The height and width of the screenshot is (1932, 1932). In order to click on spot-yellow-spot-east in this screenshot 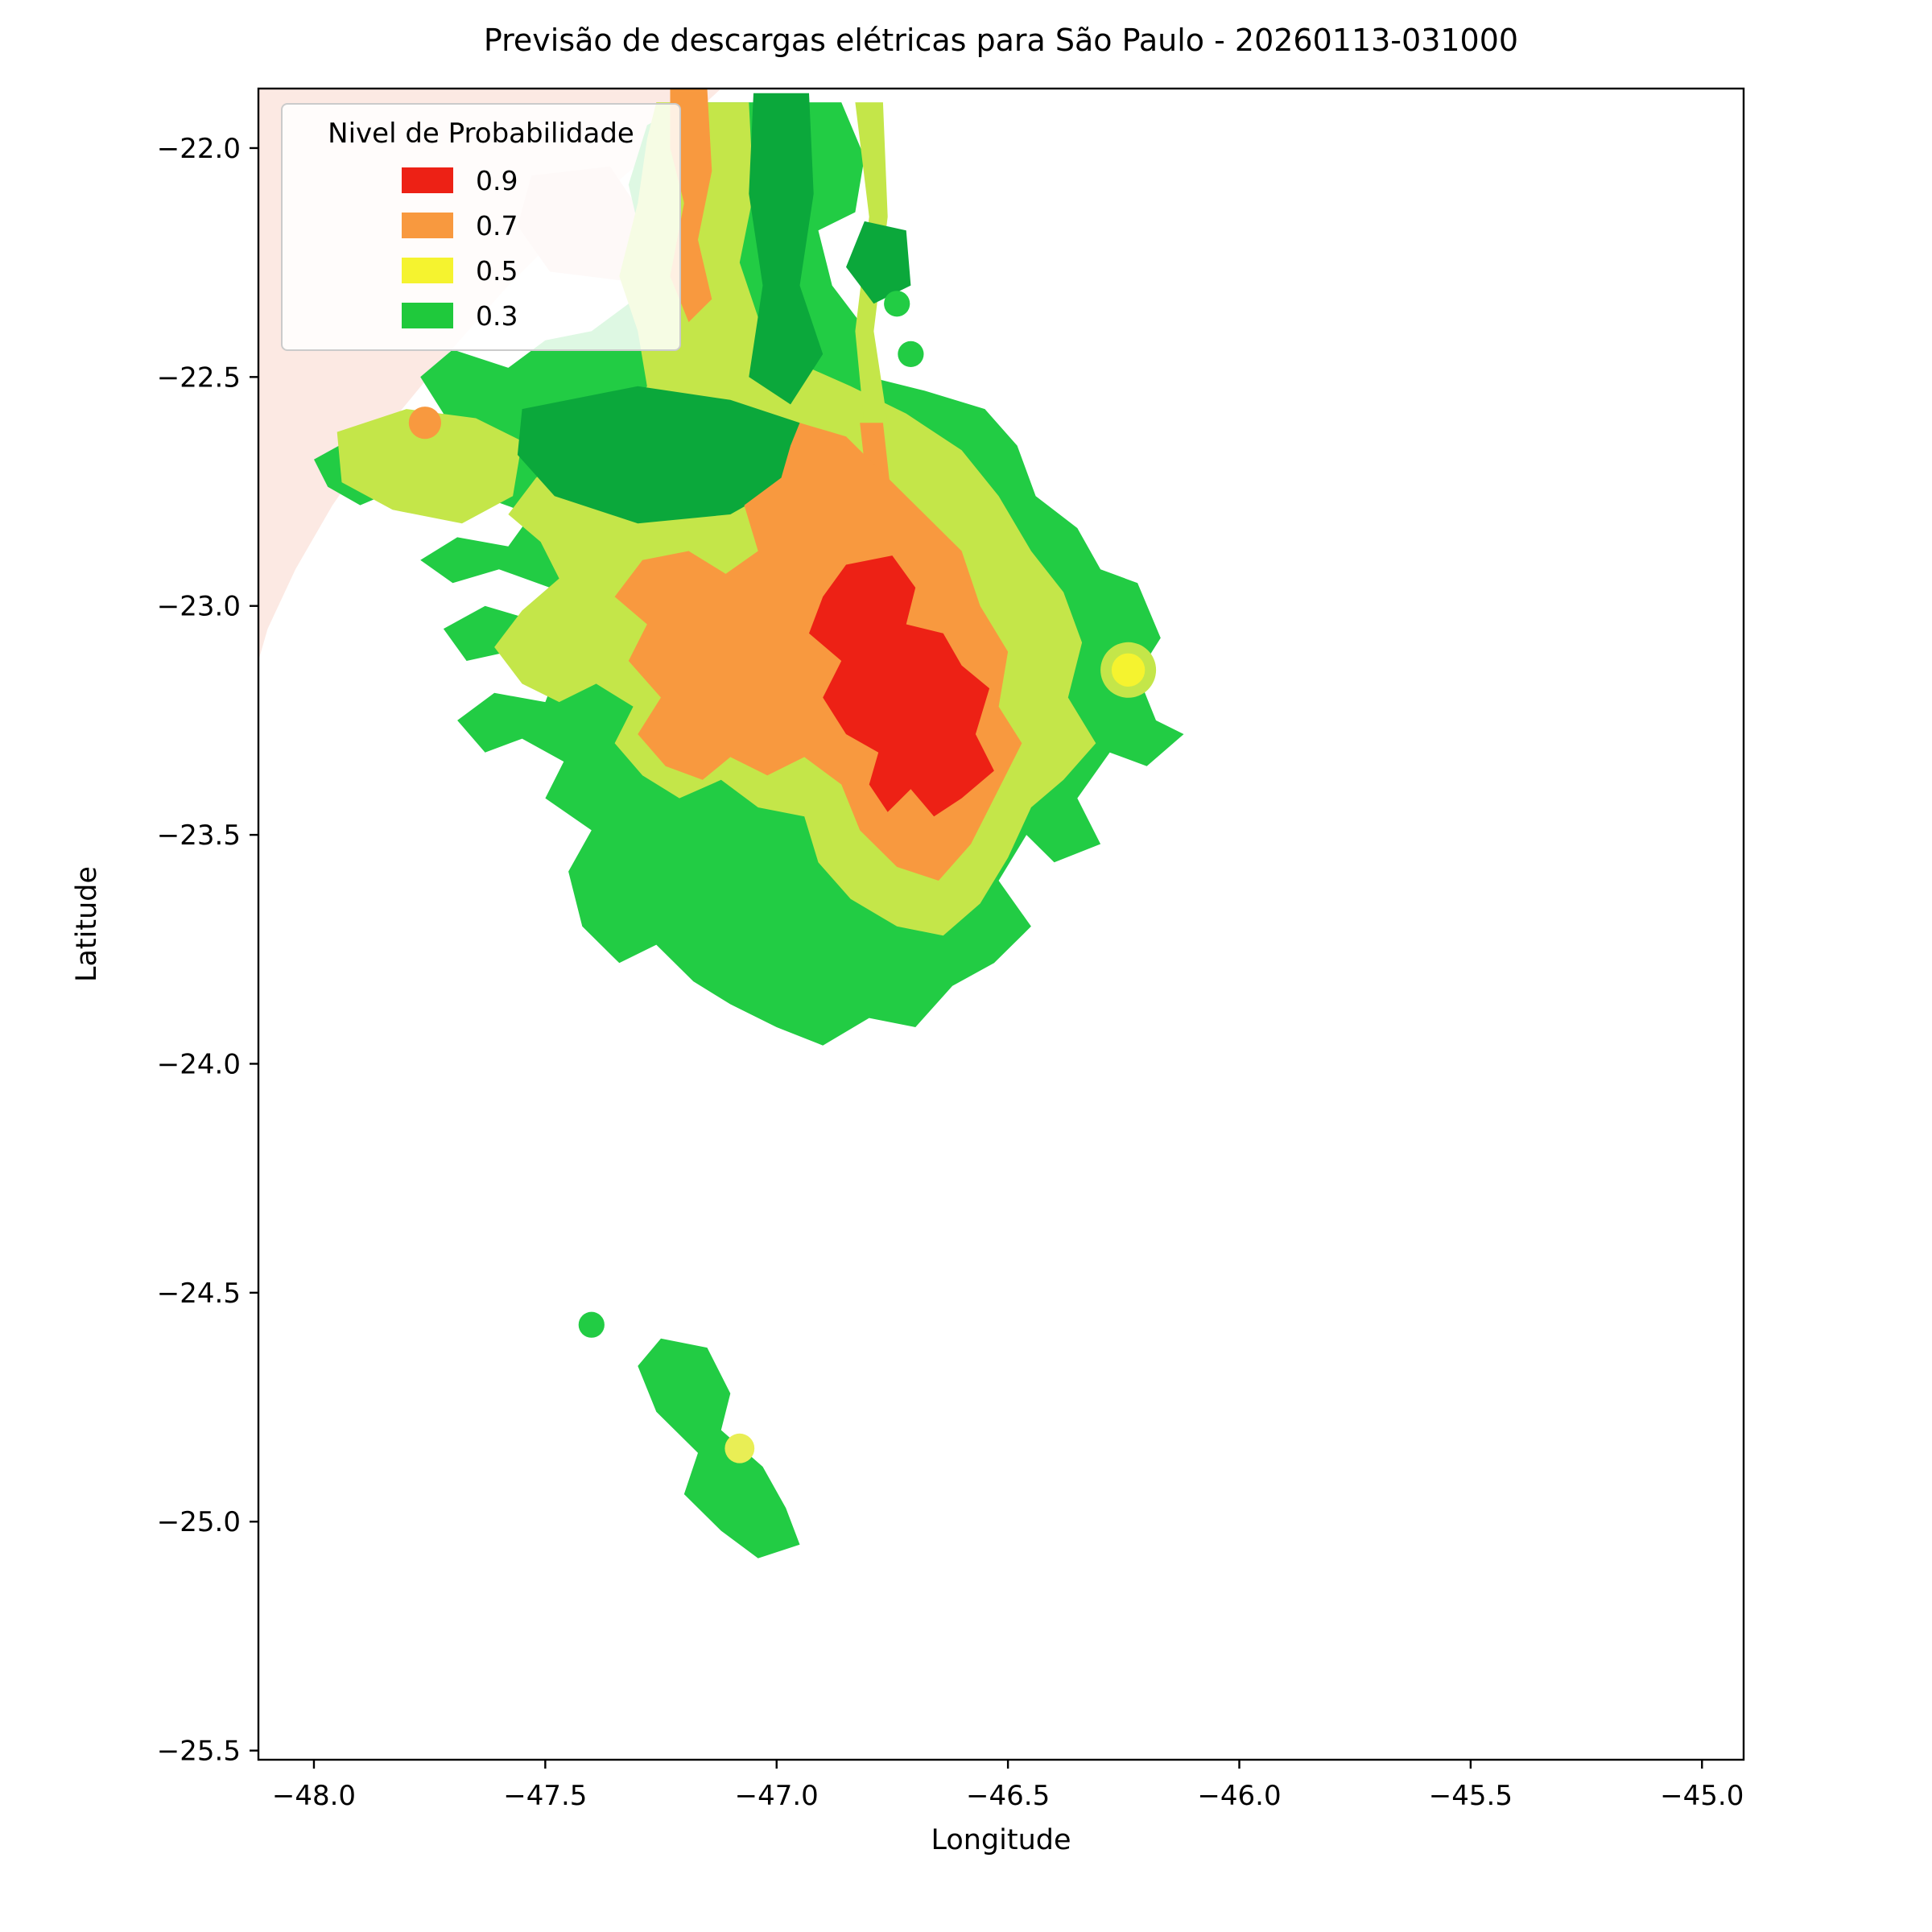, I will do `click(1128, 670)`.